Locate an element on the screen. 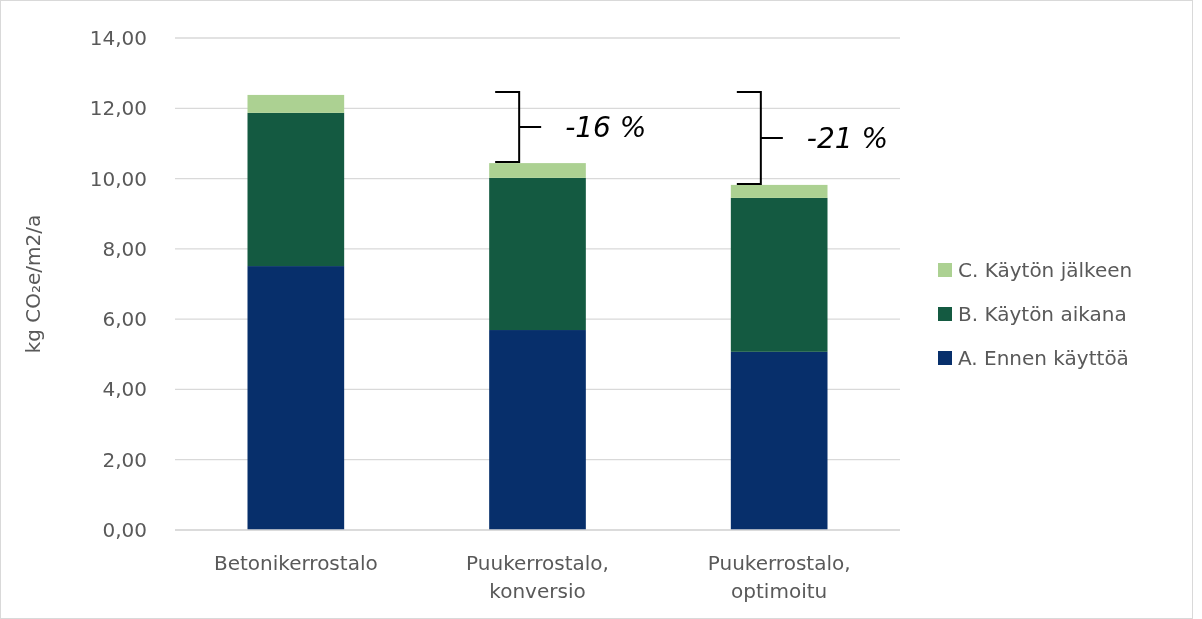 The height and width of the screenshot is (619, 1202). y-tick-label: 2,00 is located at coordinates (124, 459).